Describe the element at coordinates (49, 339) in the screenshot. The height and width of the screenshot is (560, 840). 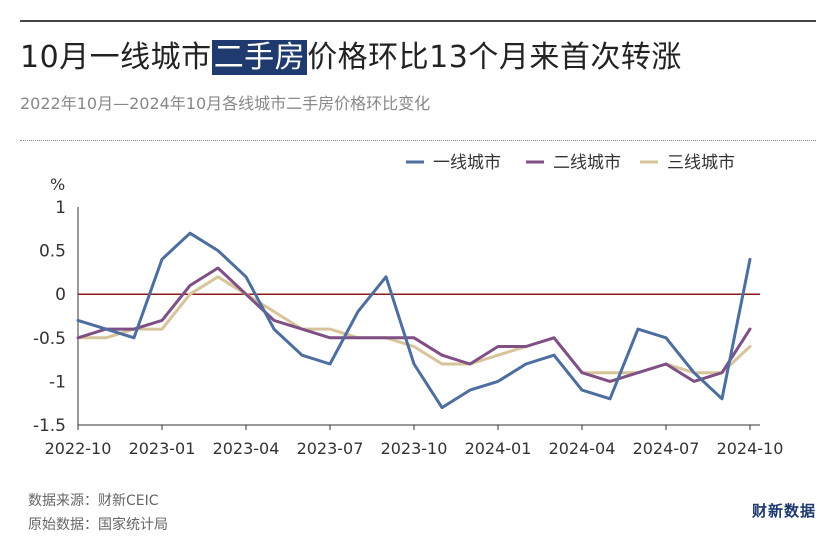
I see `y-tick-label: -0.5` at that location.